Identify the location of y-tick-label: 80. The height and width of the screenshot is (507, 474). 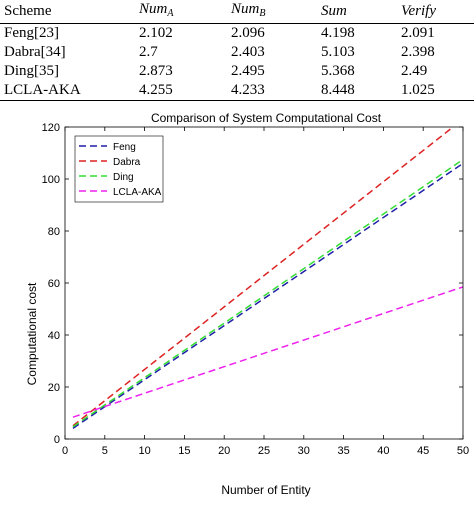
(54, 232).